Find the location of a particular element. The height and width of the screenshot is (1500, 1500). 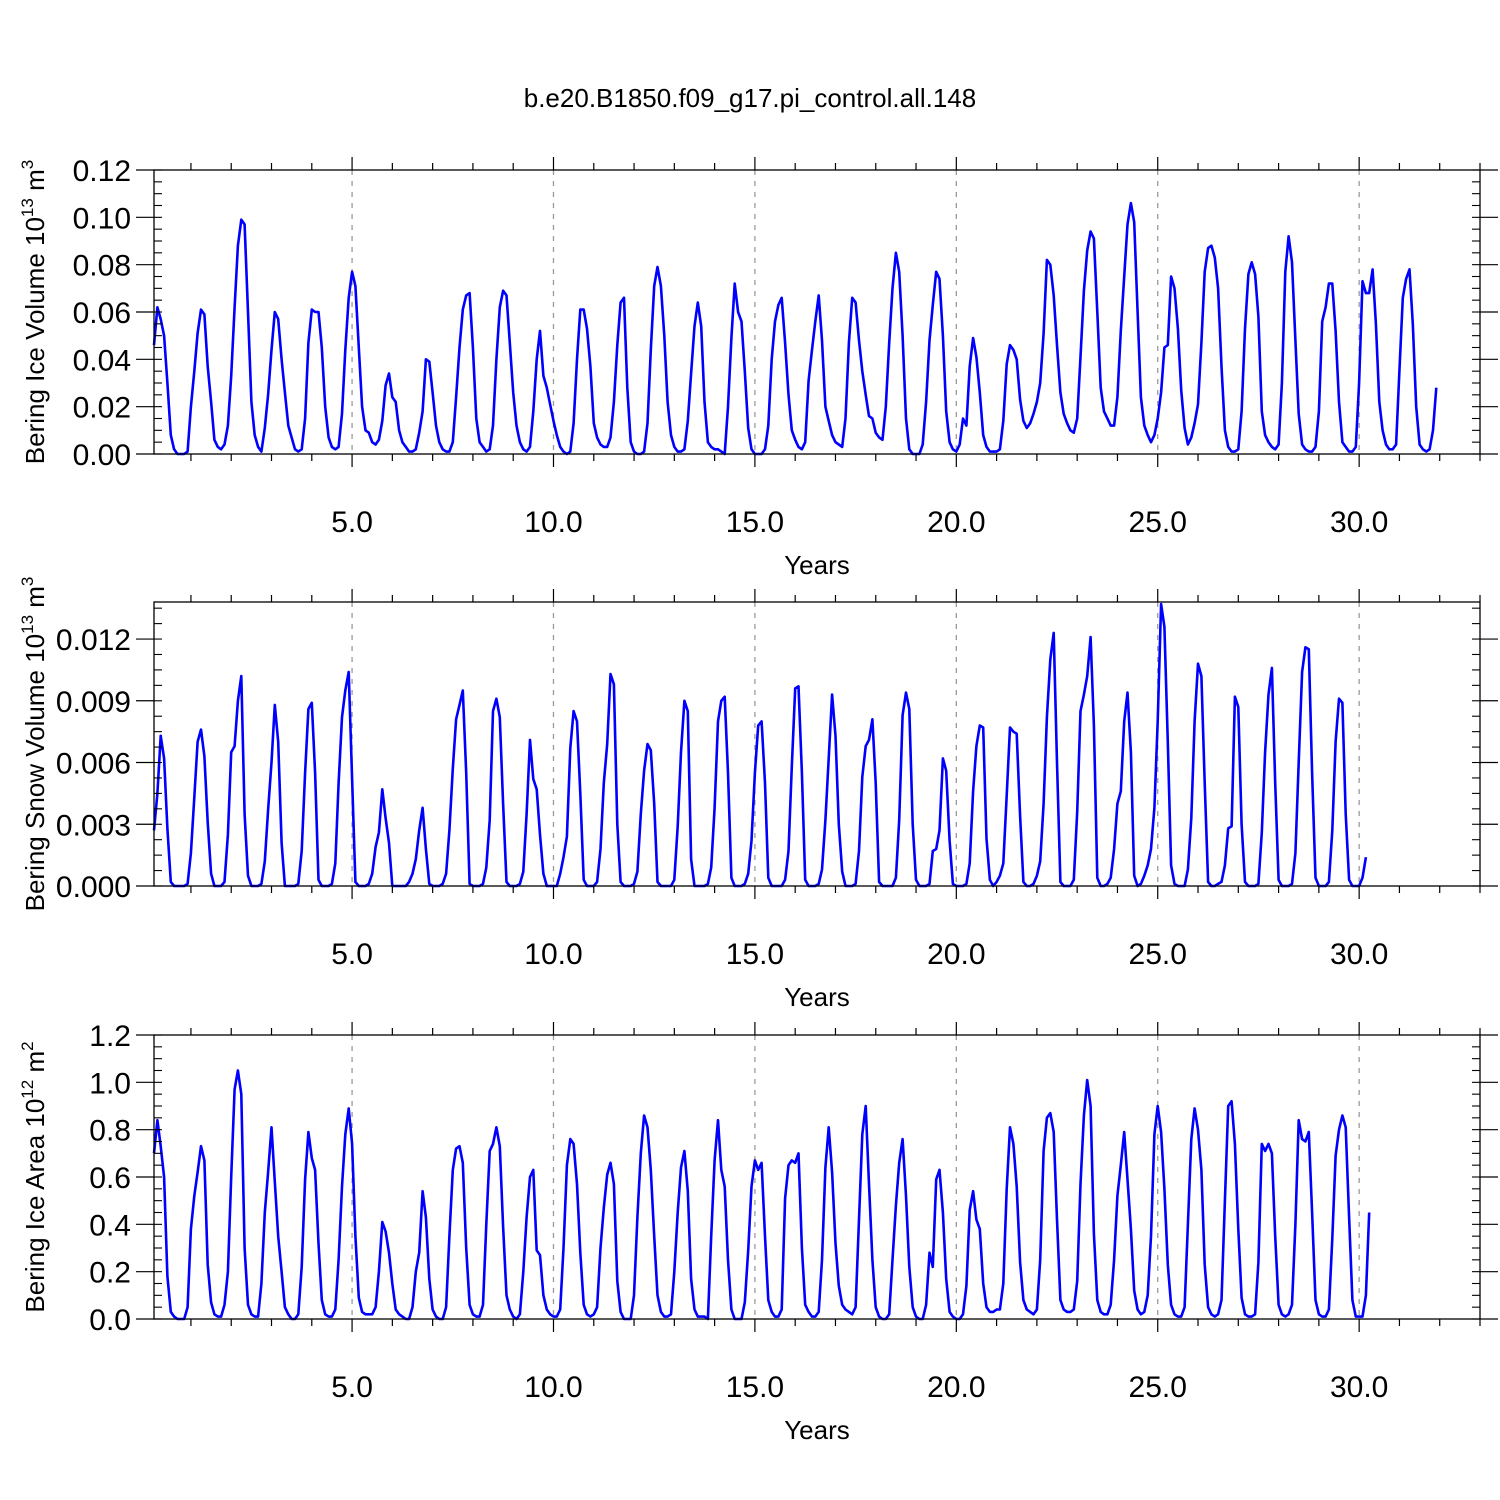

y-tick-label: 0.08 is located at coordinates (102, 266).